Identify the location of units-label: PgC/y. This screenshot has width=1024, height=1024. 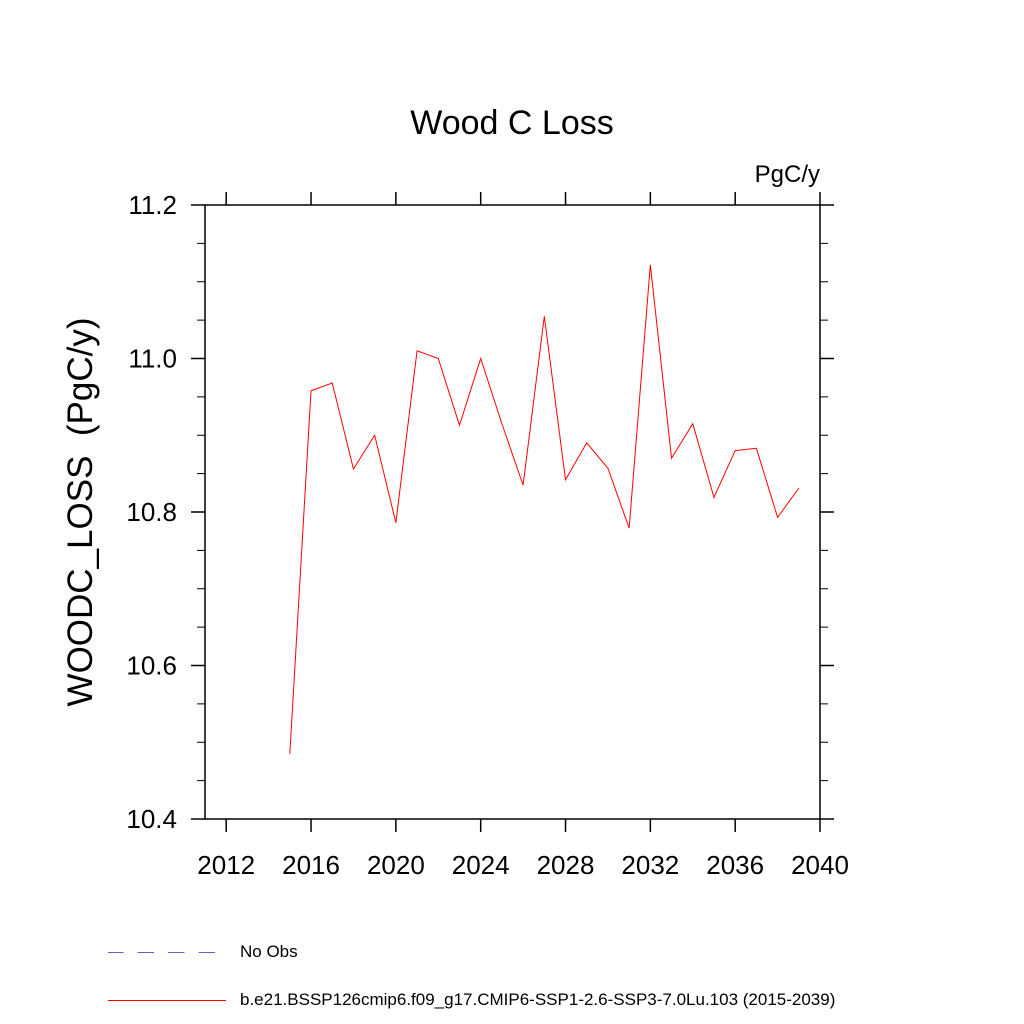
(787, 174).